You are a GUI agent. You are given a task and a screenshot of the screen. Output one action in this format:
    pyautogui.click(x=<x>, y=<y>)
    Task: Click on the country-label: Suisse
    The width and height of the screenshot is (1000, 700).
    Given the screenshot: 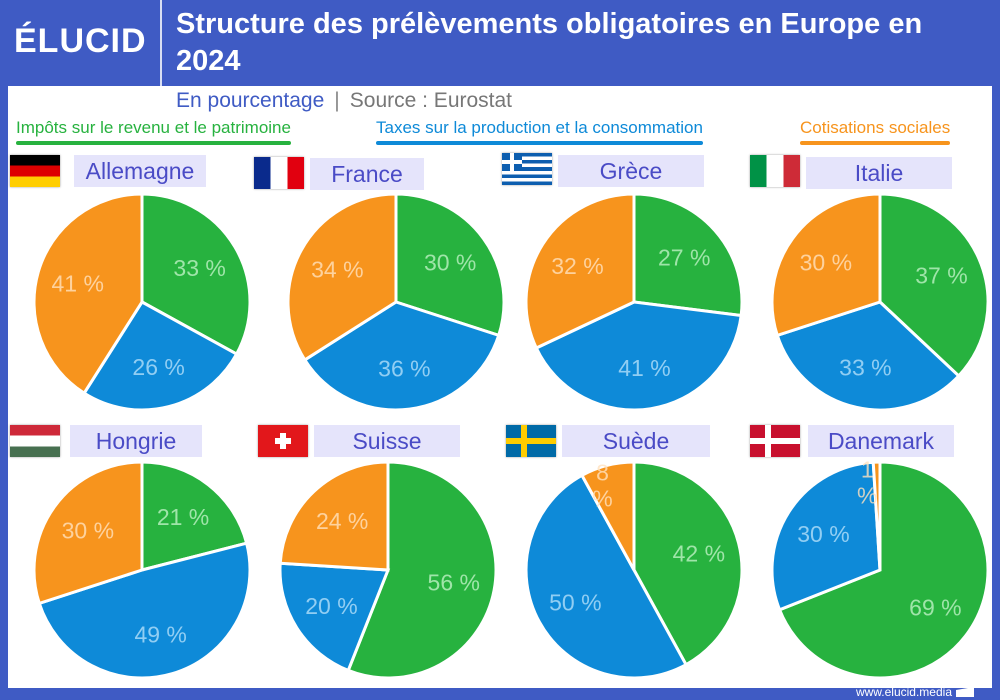 What is the action you would take?
    pyautogui.click(x=387, y=441)
    